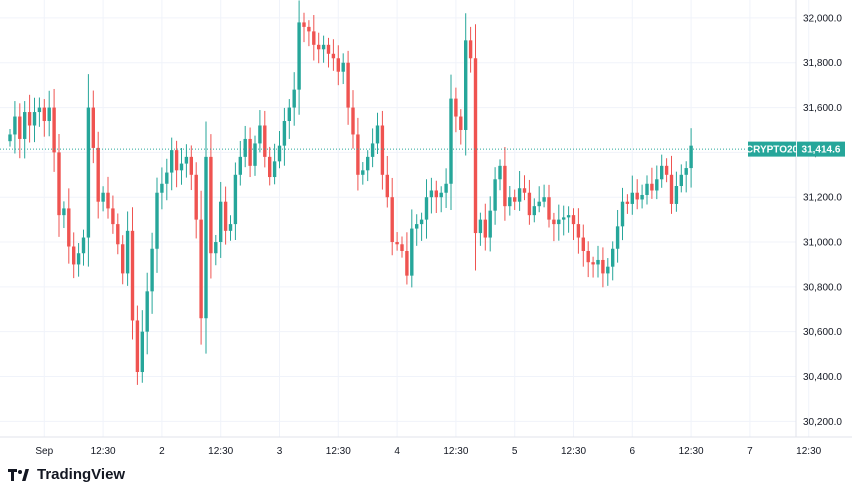 Image resolution: width=852 pixels, height=485 pixels. Describe the element at coordinates (822, 243) in the screenshot. I see `price-tick-label: 31,000.0` at that location.